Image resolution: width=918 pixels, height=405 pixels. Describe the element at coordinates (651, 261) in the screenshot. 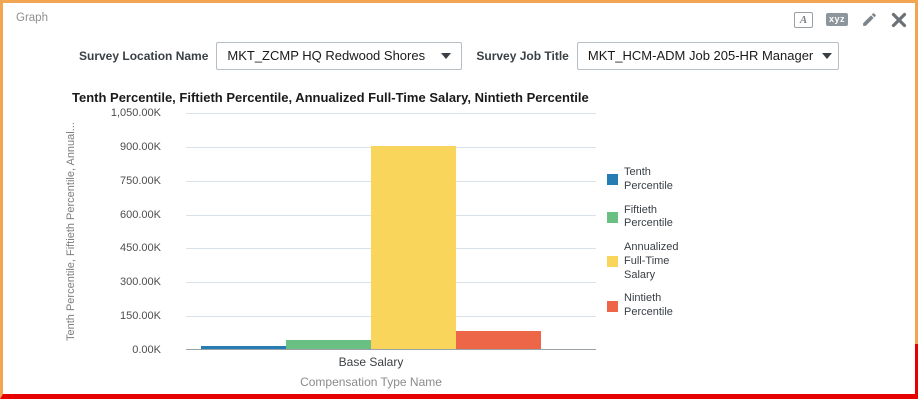

I see `legend-label: Annualized Full-Time Salary` at that location.